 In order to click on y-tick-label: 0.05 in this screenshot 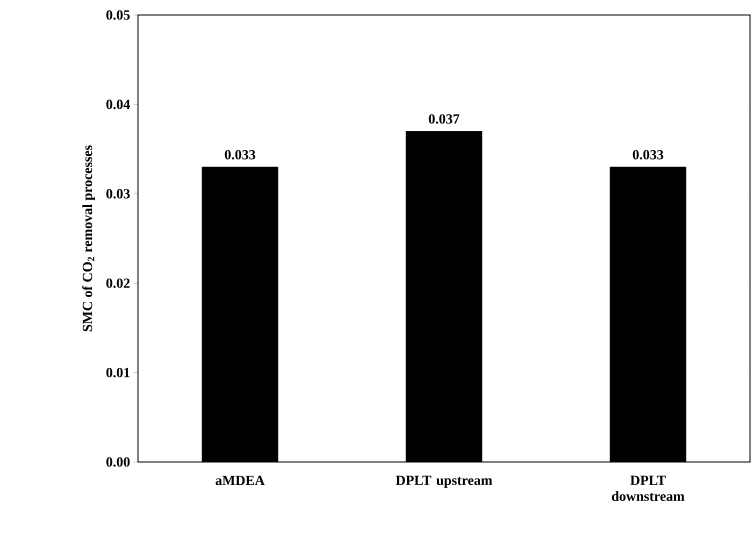, I will do `click(118, 15)`.